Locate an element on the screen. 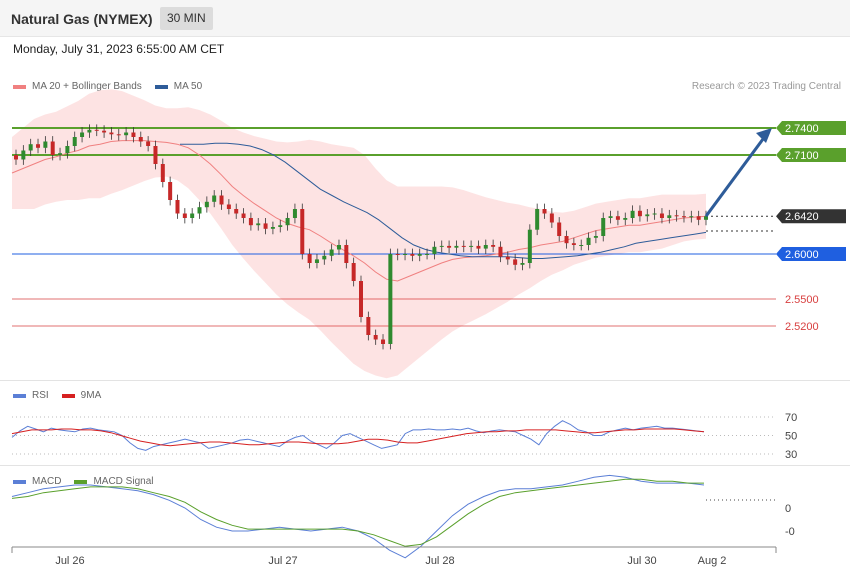 The width and height of the screenshot is (850, 576). macd-tick-neg: -0 is located at coordinates (790, 532).